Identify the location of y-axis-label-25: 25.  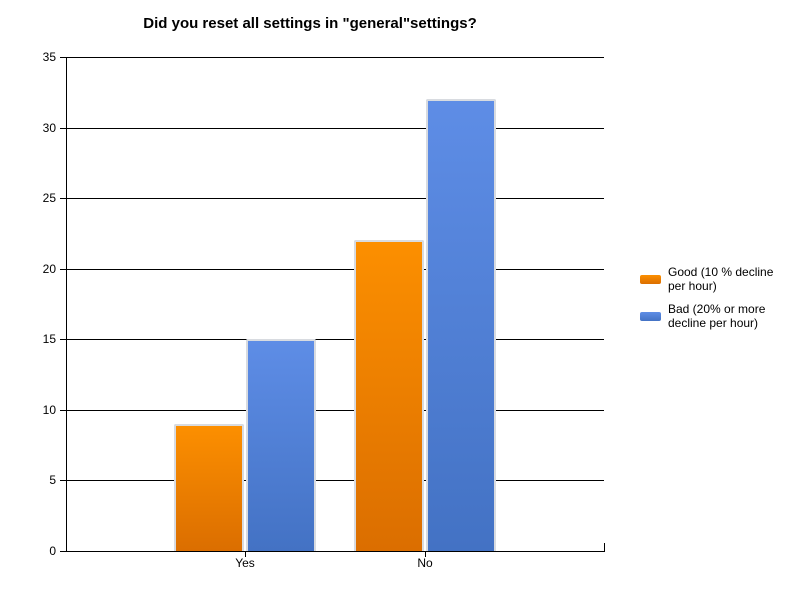
(49, 198).